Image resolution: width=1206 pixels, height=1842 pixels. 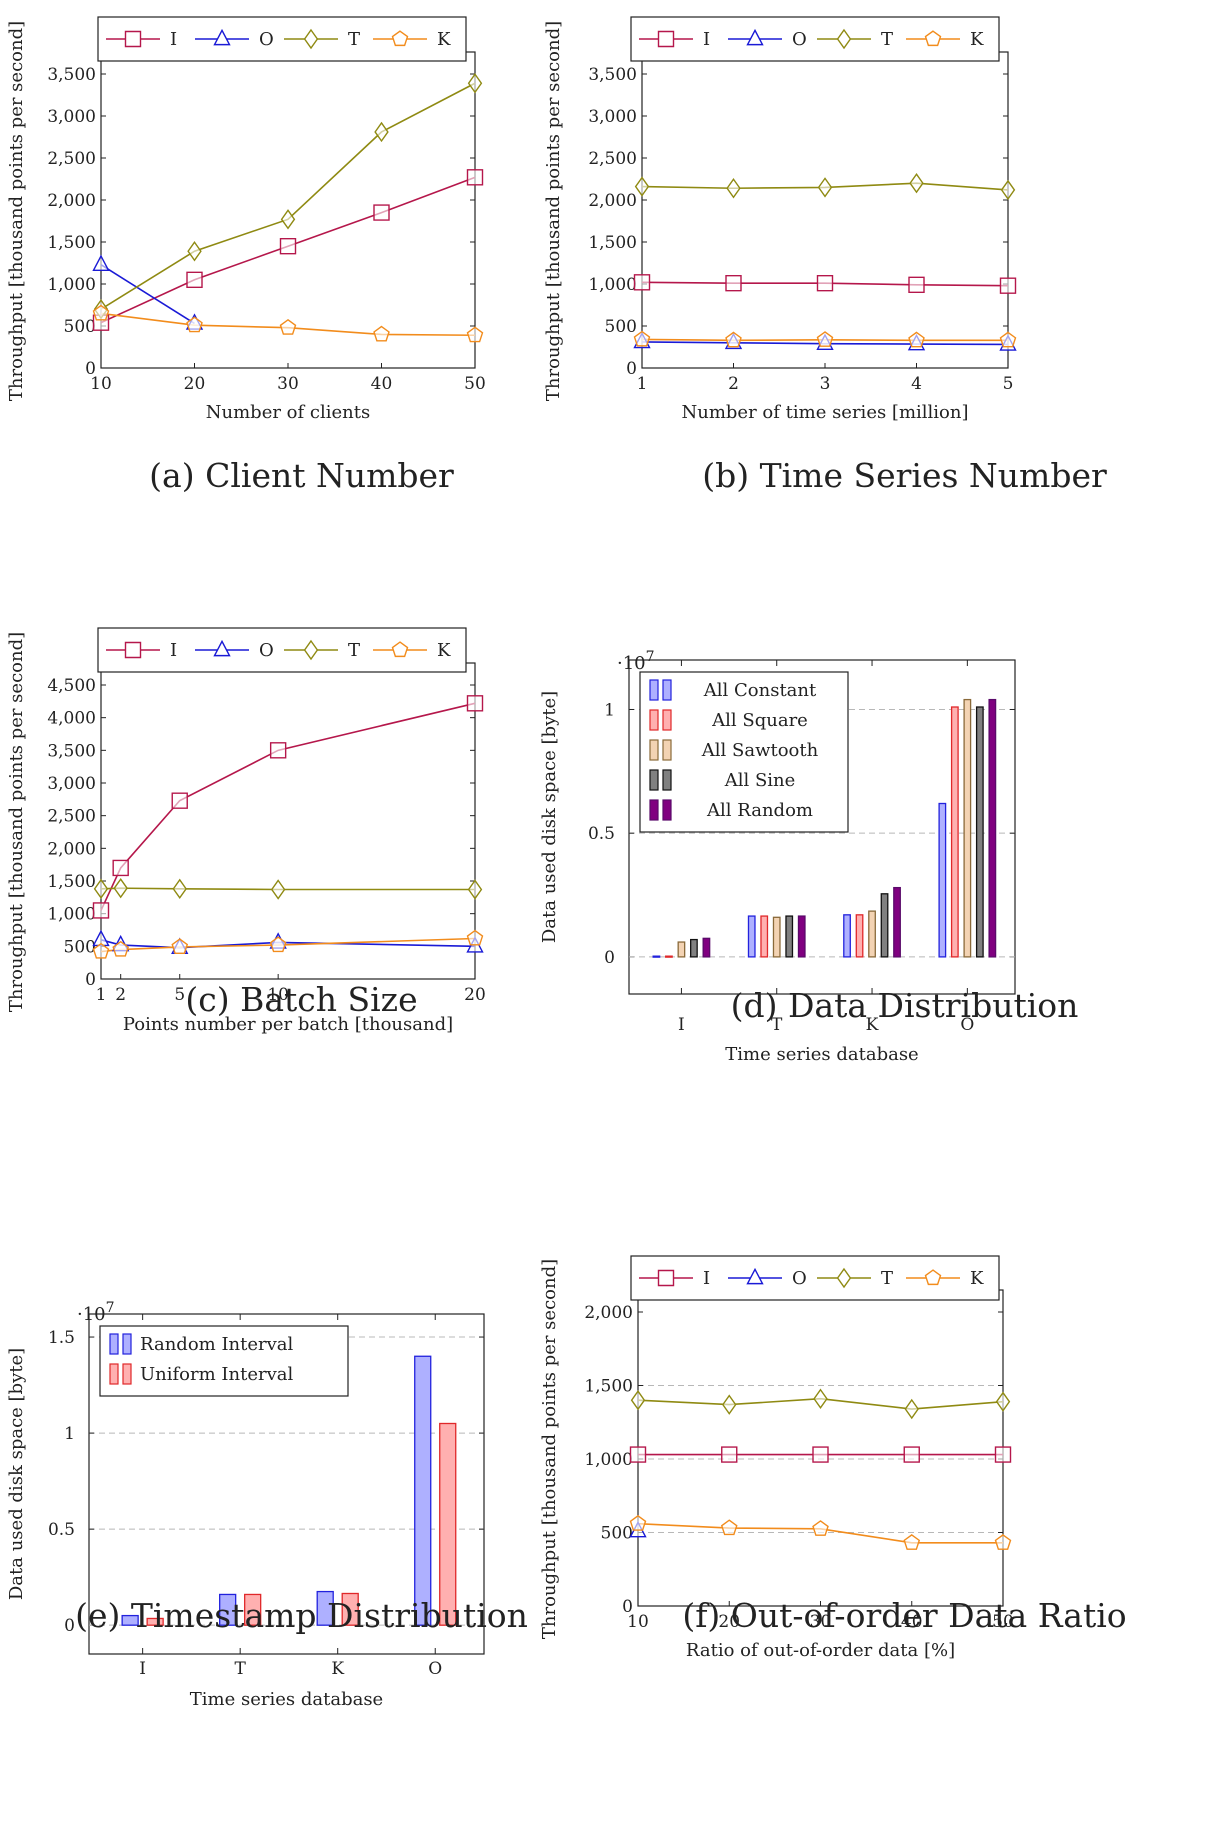 What do you see at coordinates (71, 686) in the screenshot?
I see `y-tick-label: 4,500` at bounding box center [71, 686].